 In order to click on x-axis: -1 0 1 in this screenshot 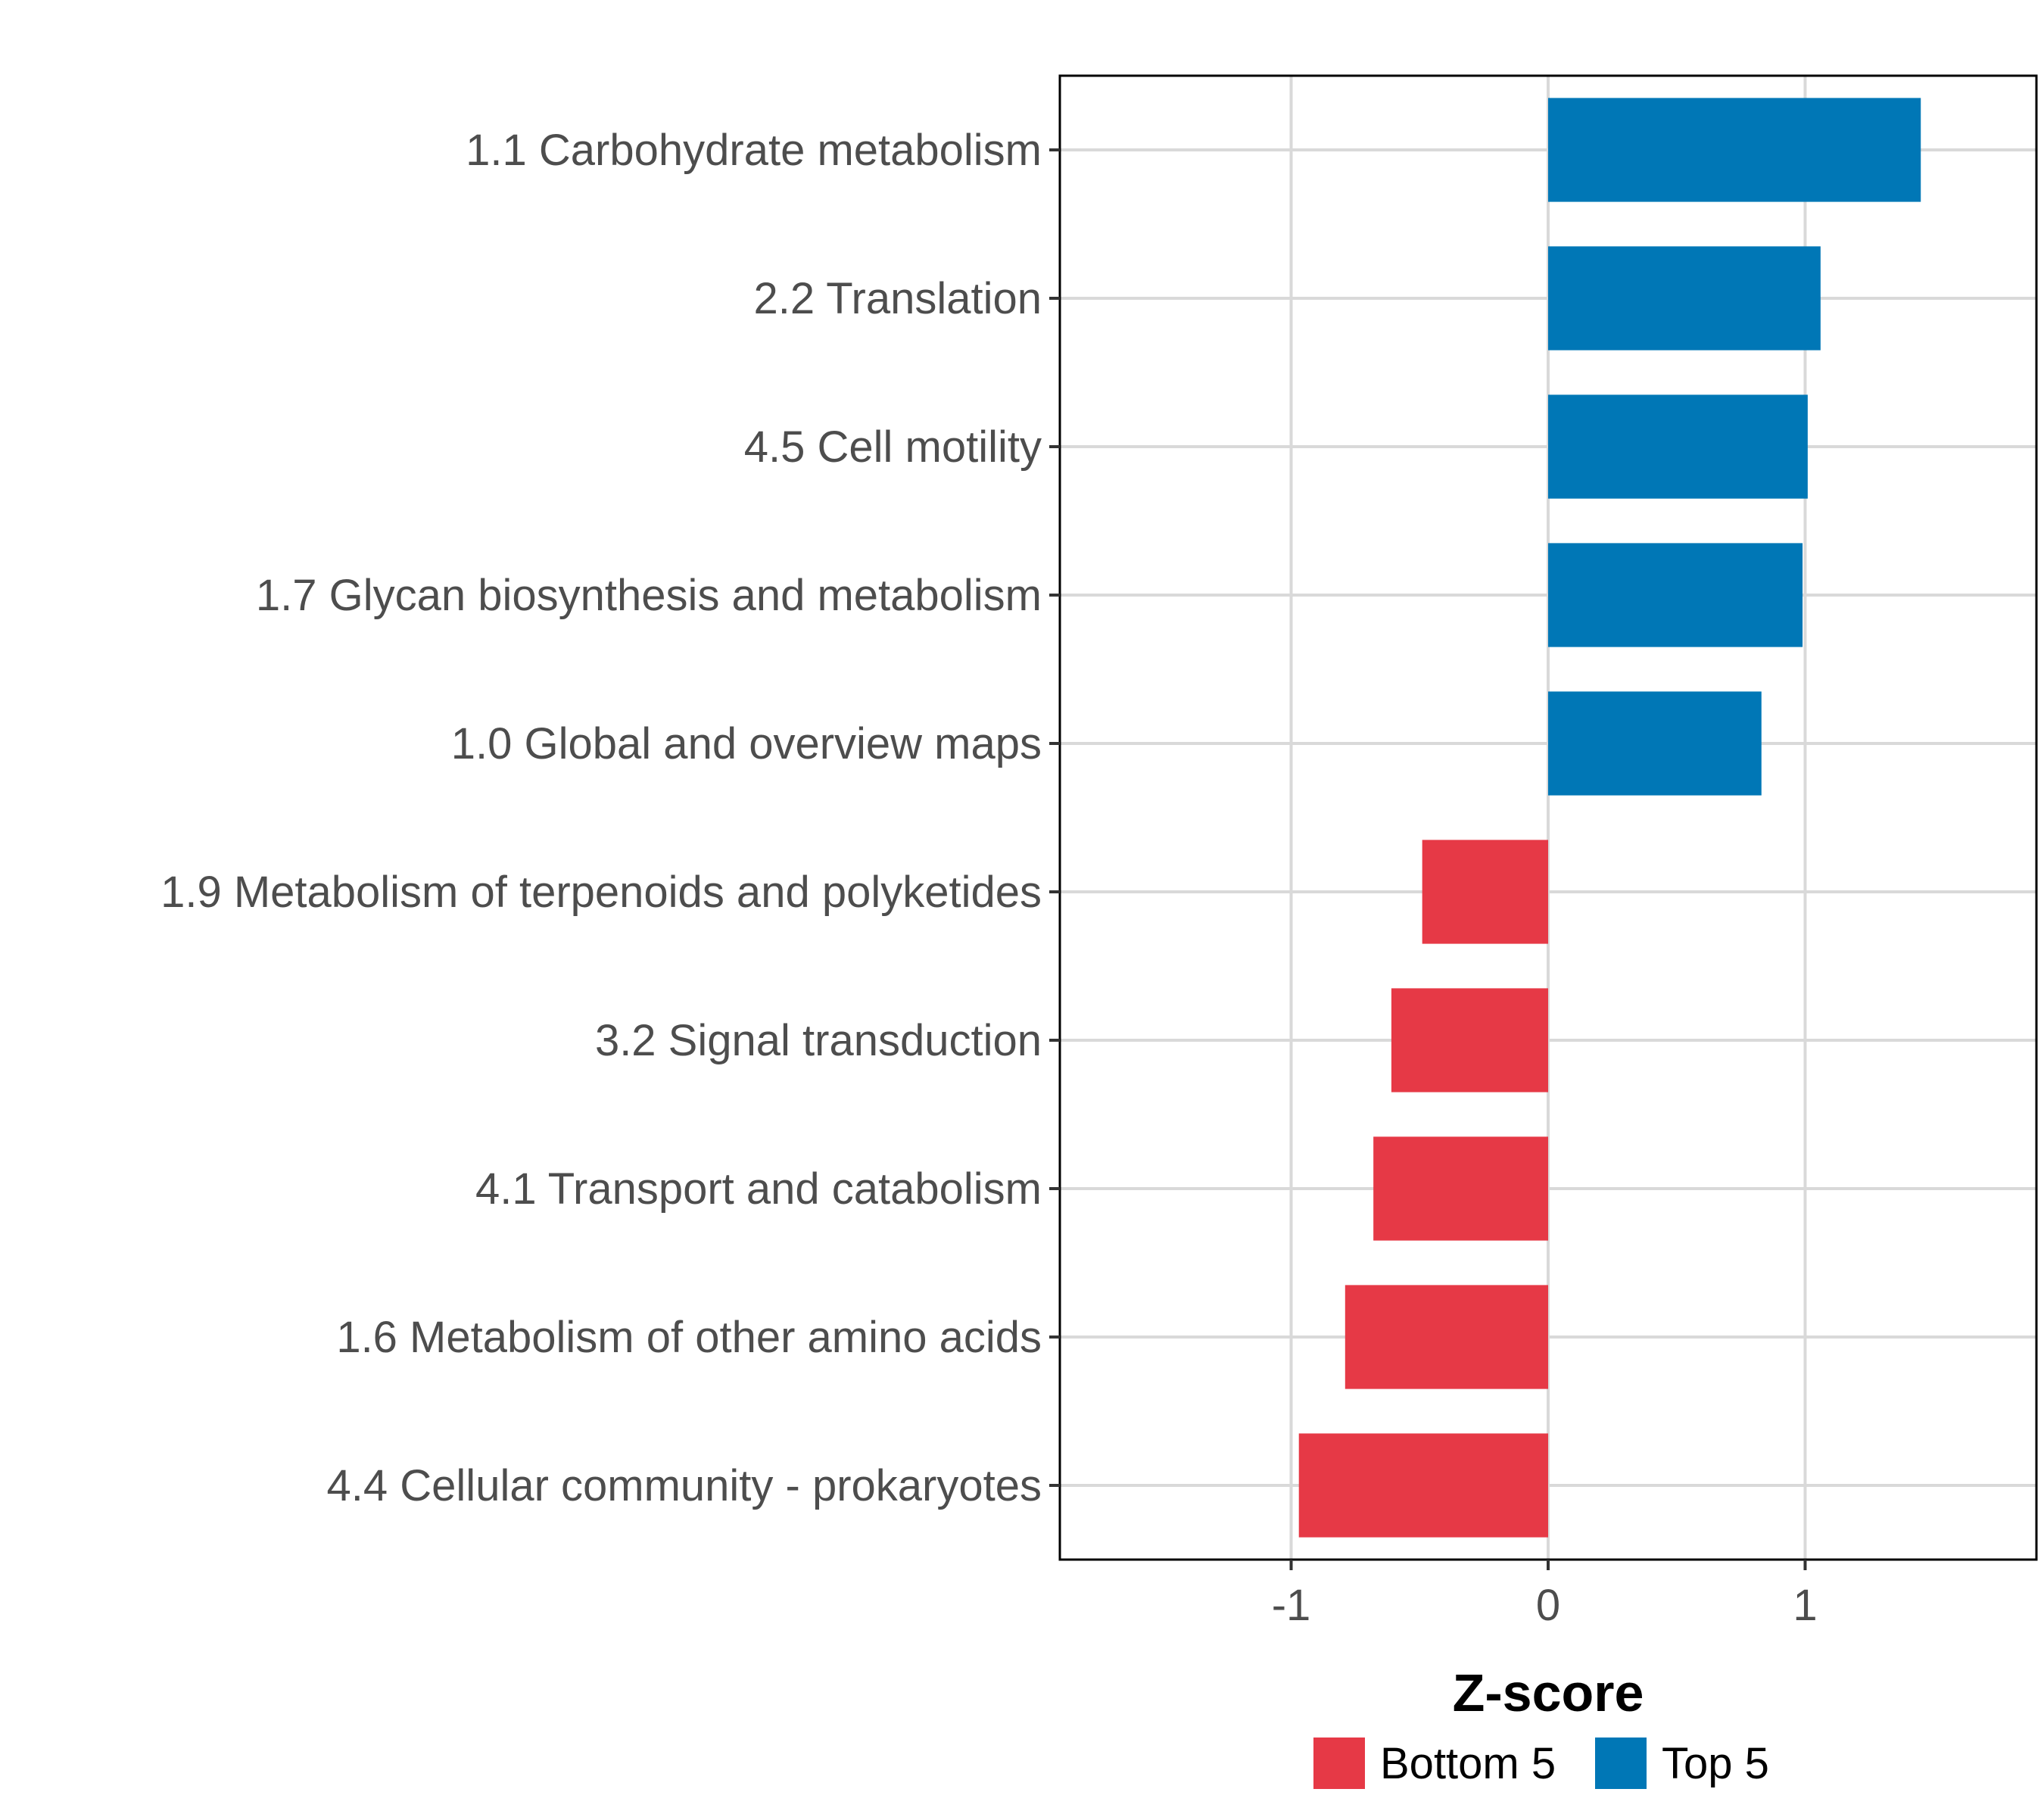, I will do `click(1545, 1595)`.